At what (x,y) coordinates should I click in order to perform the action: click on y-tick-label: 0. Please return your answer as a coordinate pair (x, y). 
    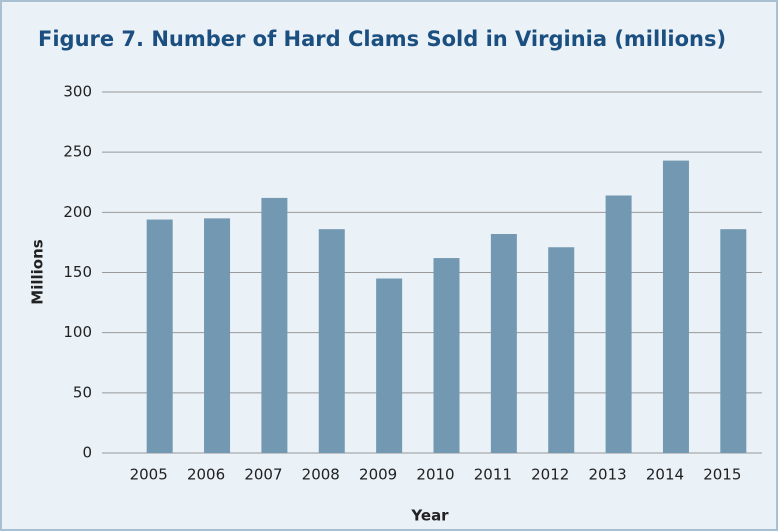
    Looking at the image, I should click on (87, 453).